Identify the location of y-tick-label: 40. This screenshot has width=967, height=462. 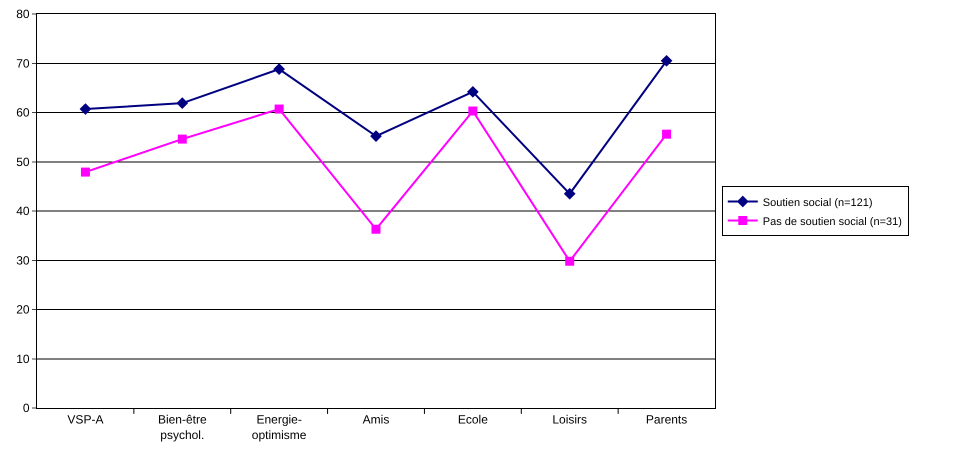
(23, 211).